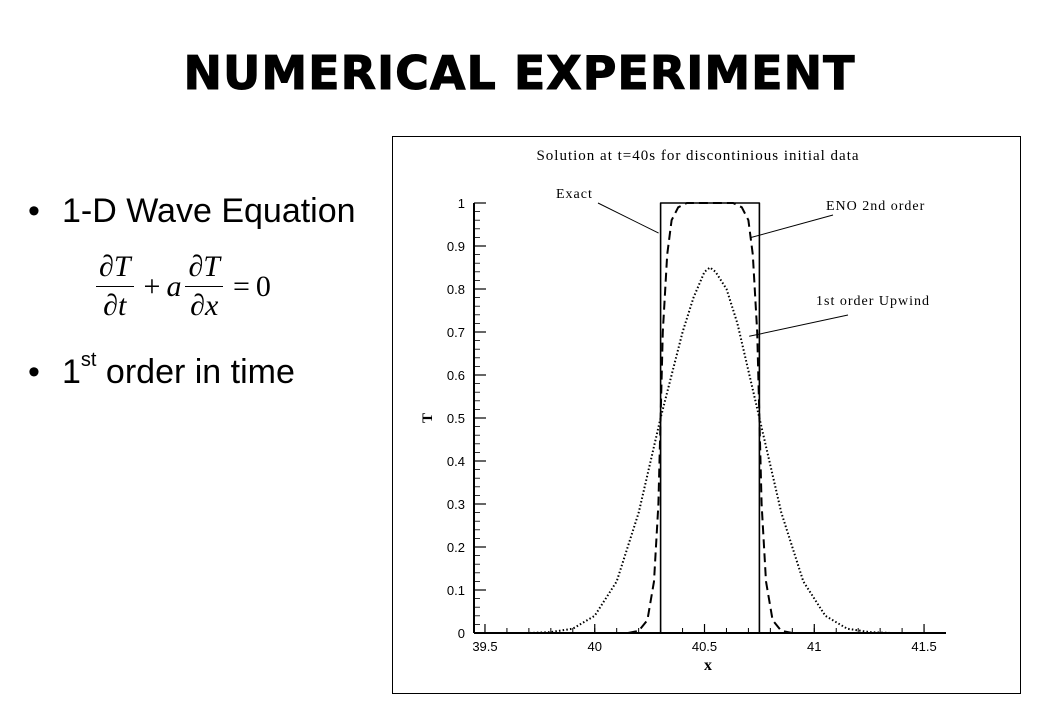  What do you see at coordinates (708, 665) in the screenshot?
I see `x-axis-label: x` at bounding box center [708, 665].